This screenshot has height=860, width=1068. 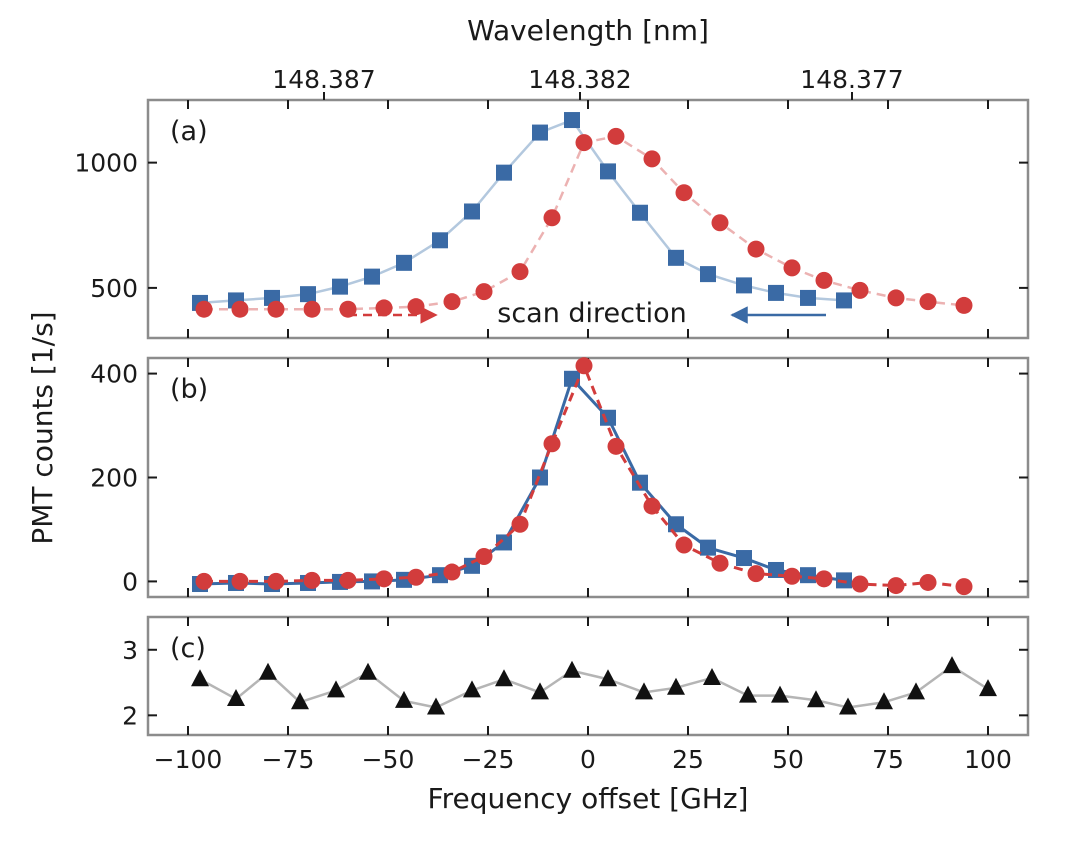 I want to click on x-tick-label: −25, so click(x=488, y=759).